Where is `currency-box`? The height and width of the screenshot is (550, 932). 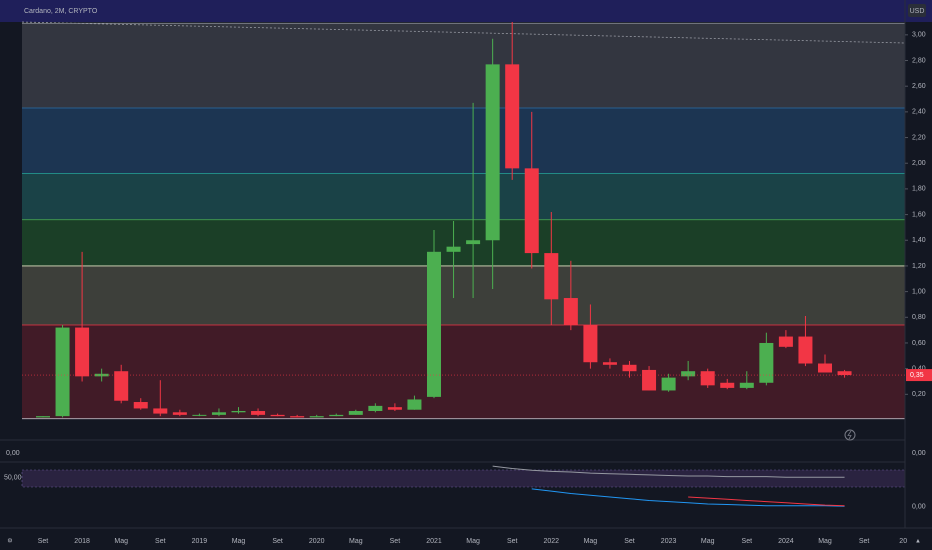
currency-box is located at coordinates (917, 10).